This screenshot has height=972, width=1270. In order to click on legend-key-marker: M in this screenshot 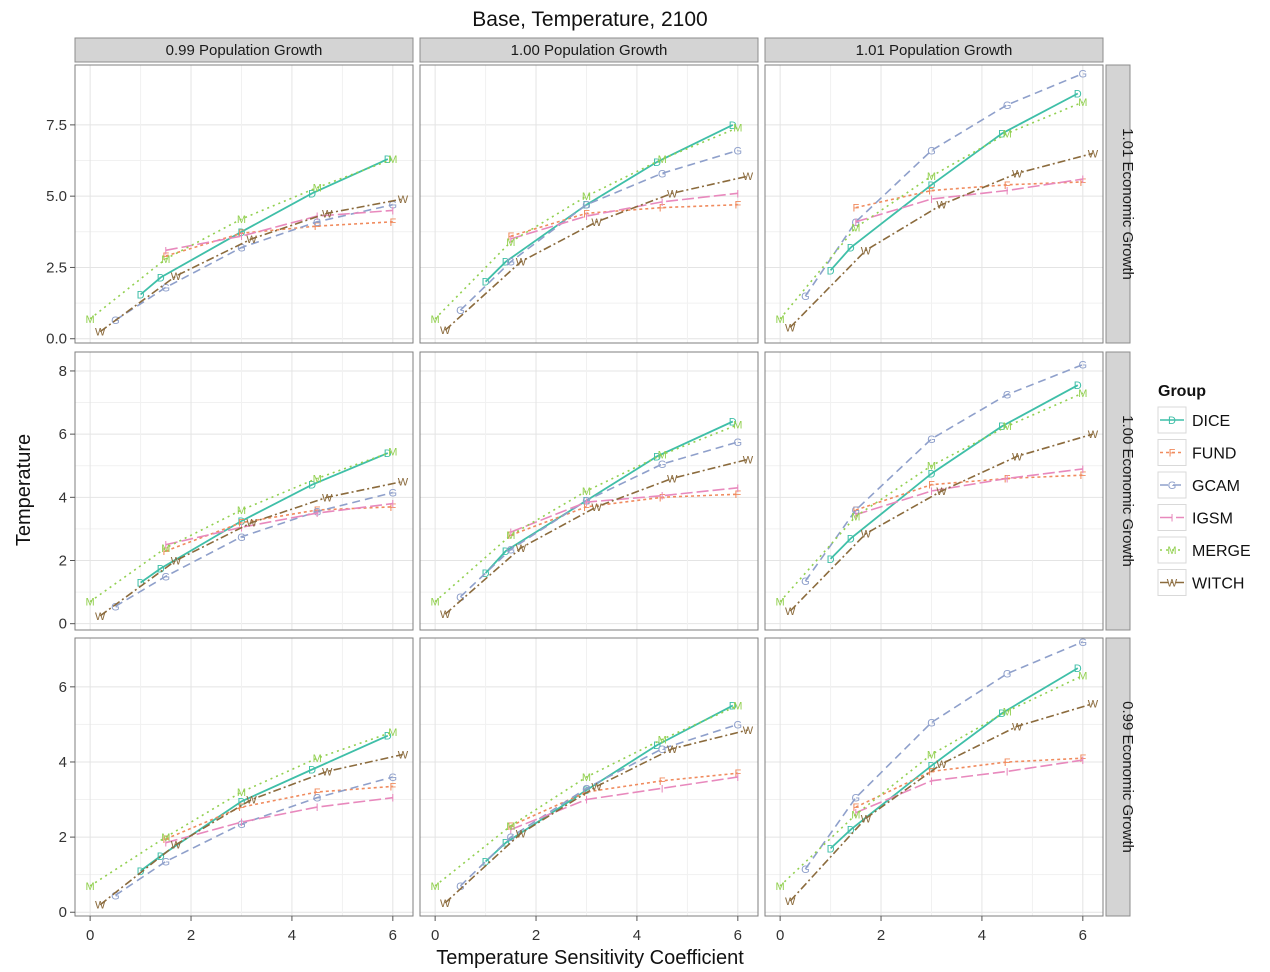, I will do `click(1171, 551)`.